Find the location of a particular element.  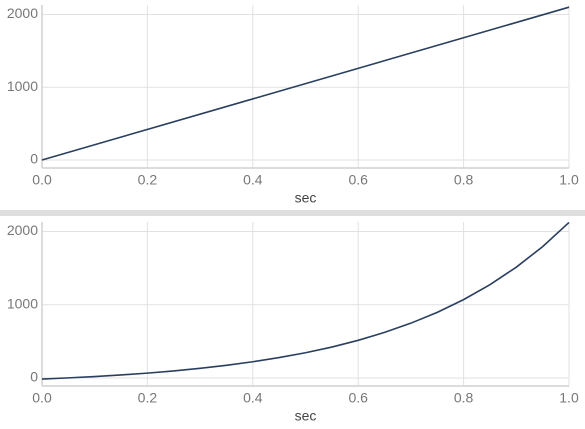

separator is located at coordinates (292, 213).